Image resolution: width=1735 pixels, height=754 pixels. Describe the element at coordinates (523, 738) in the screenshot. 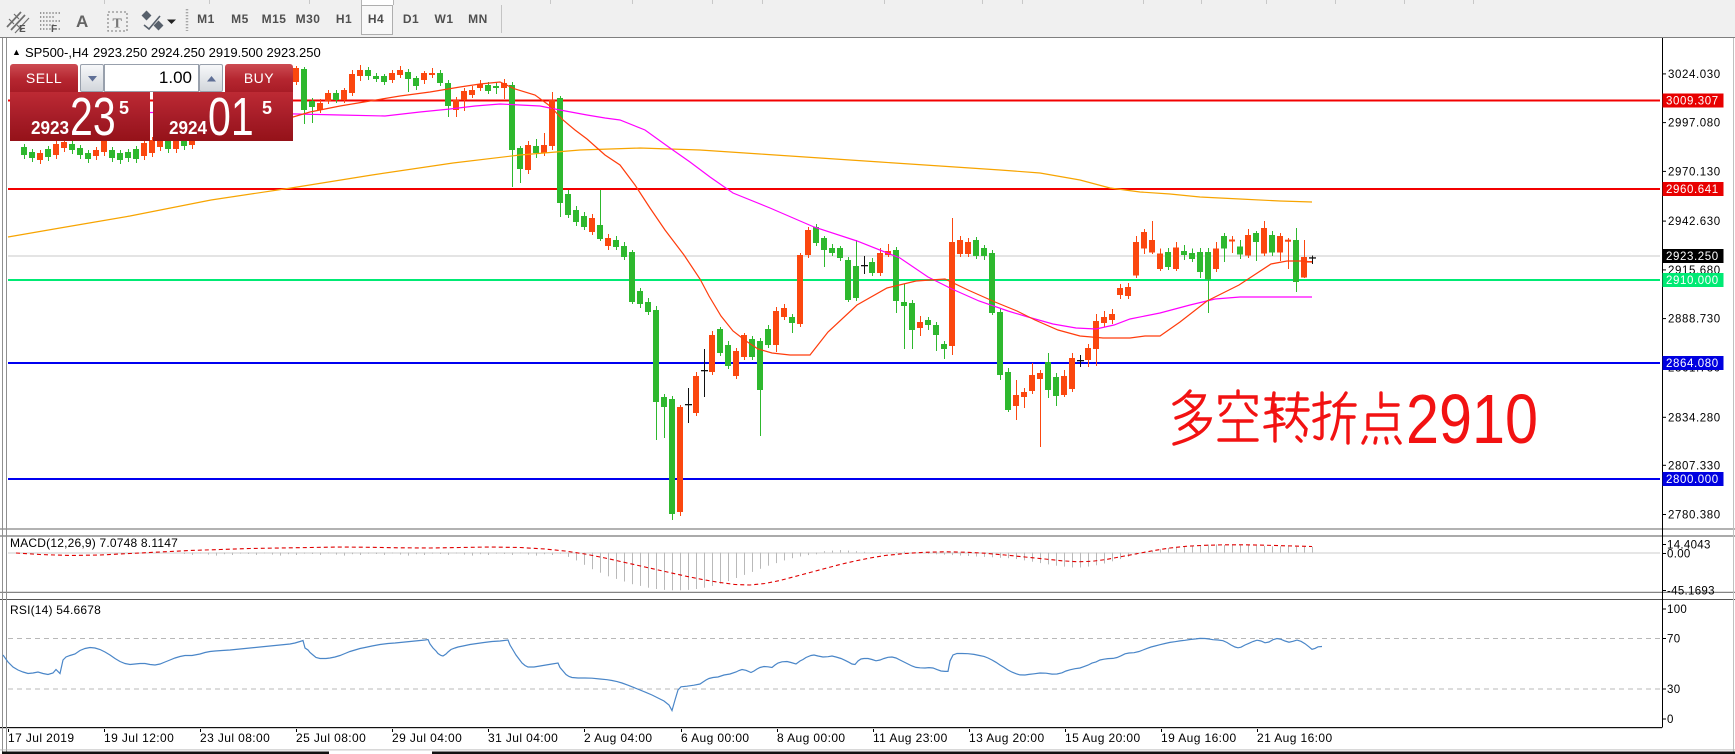

I see `svg-text: 31 Jul 04:00` at that location.